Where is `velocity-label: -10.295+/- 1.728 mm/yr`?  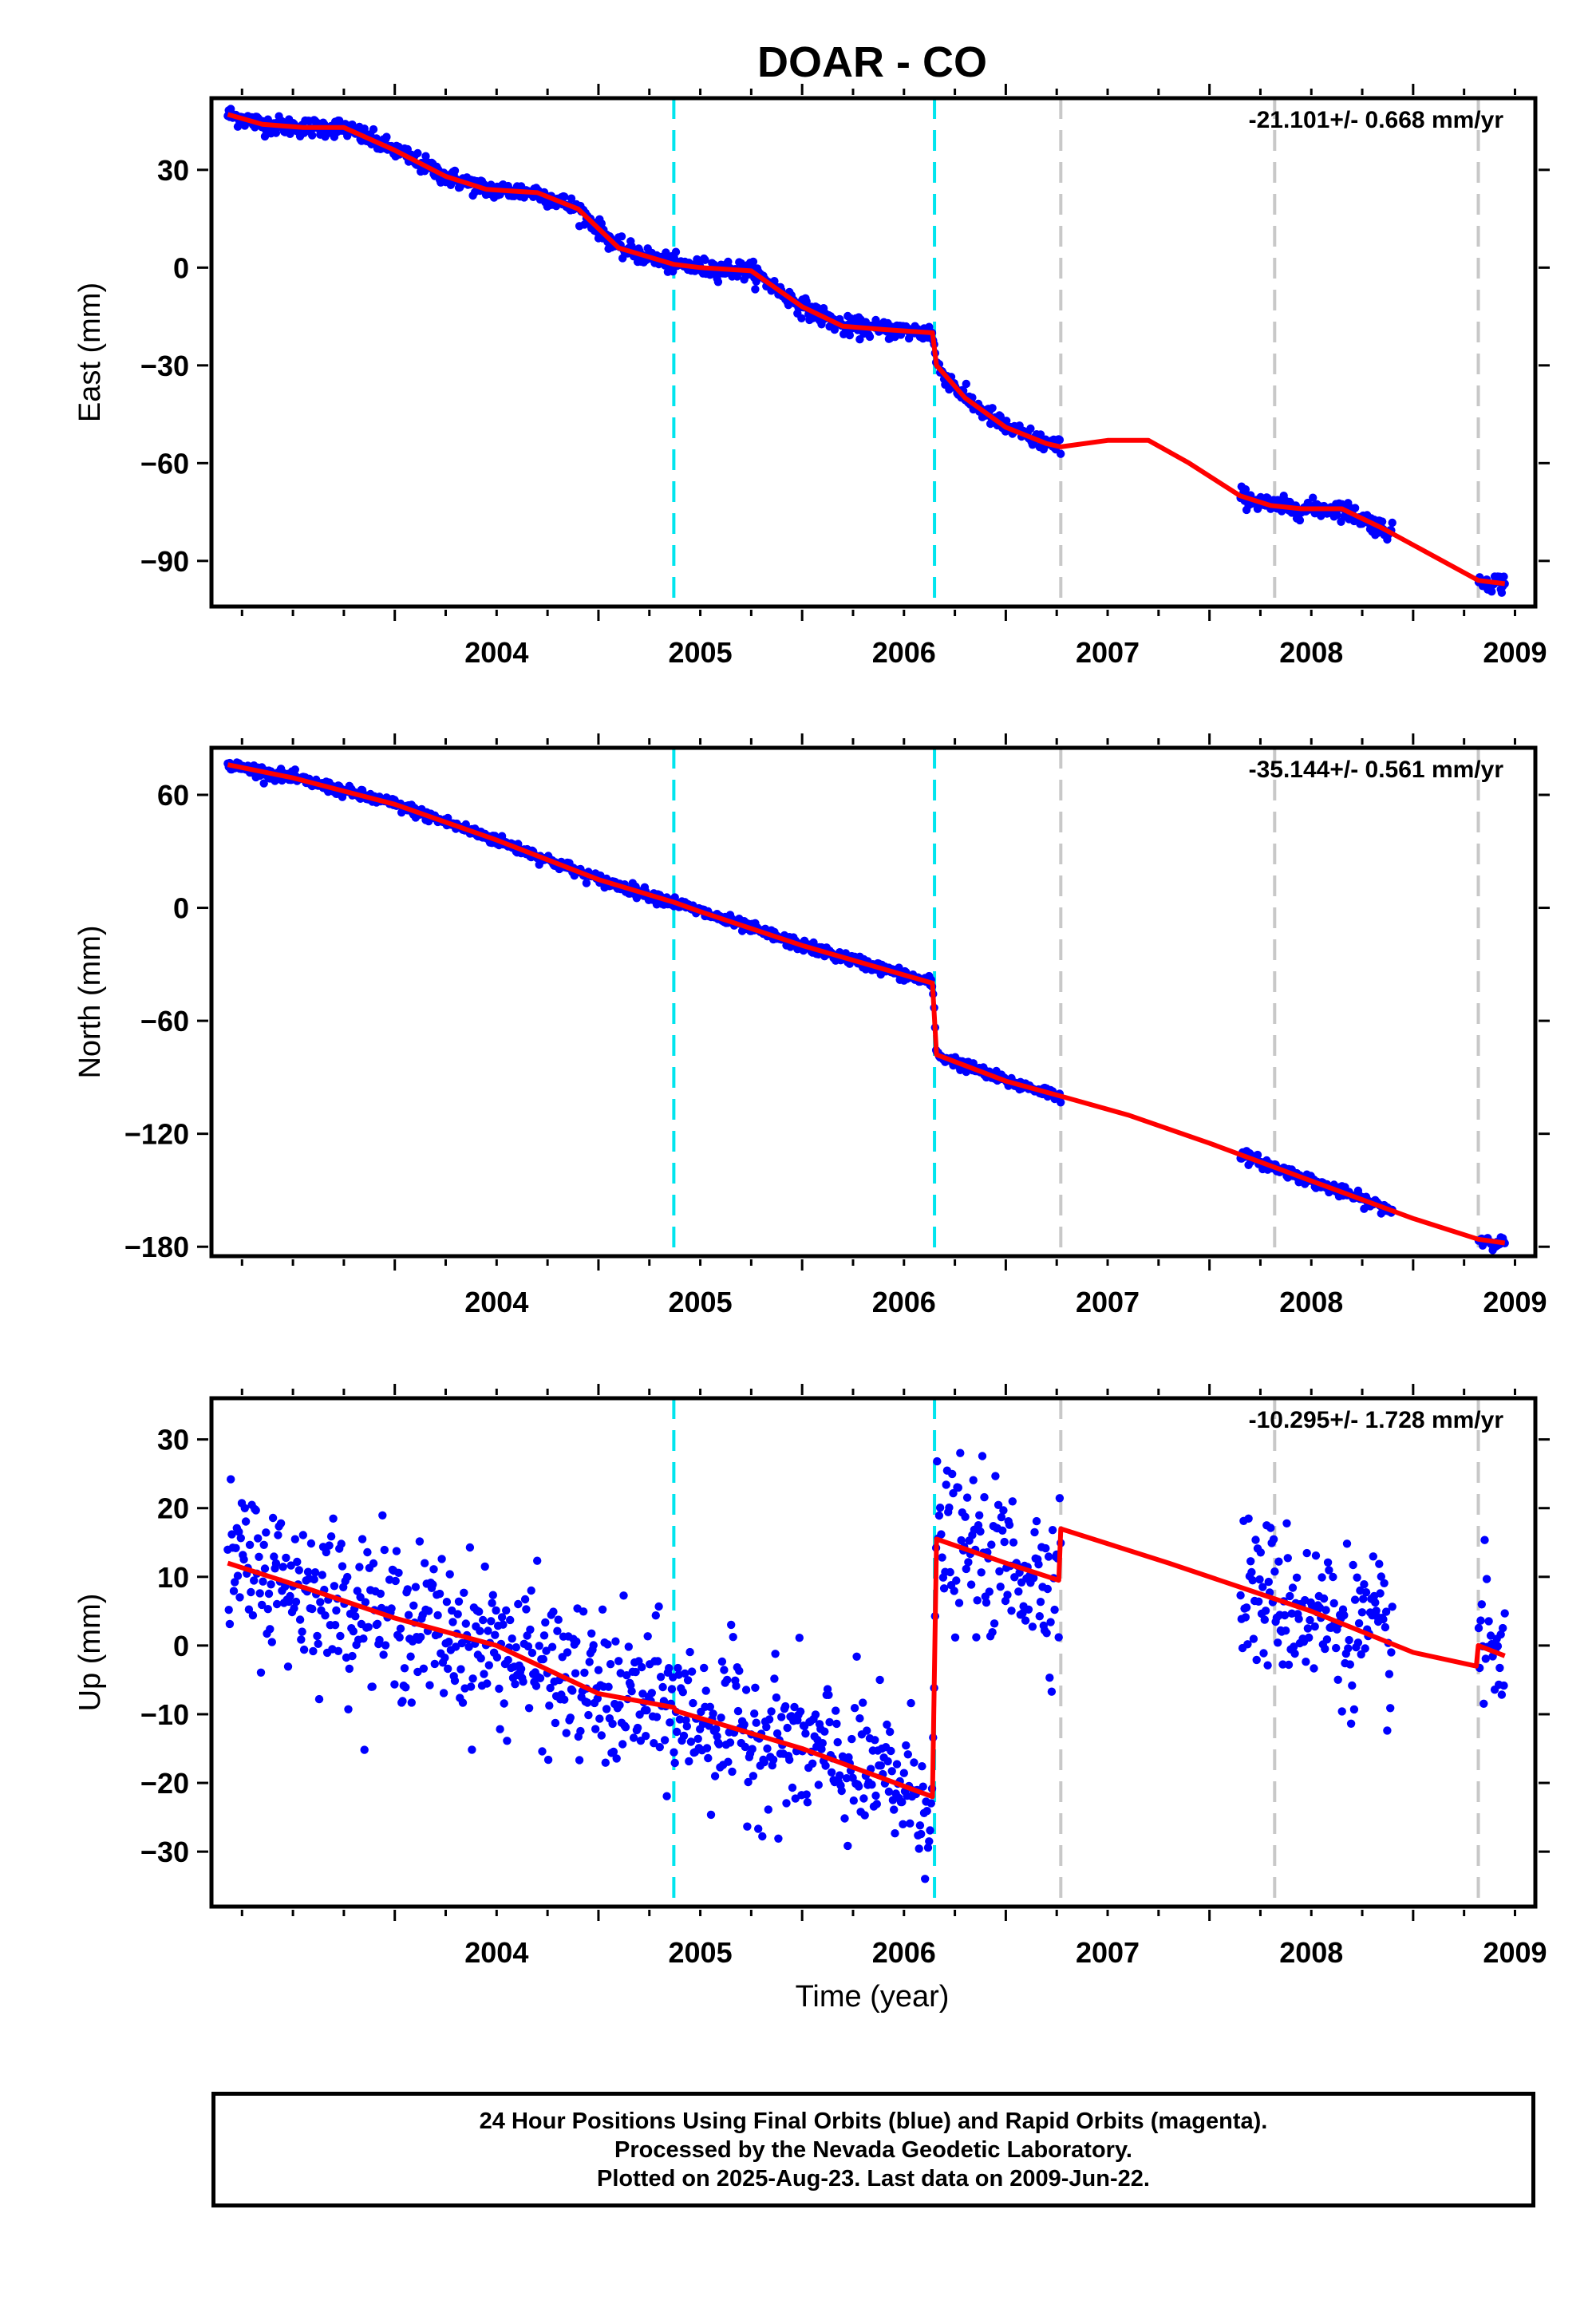
velocity-label: -10.295+/- 1.728 mm/yr is located at coordinates (1376, 1420).